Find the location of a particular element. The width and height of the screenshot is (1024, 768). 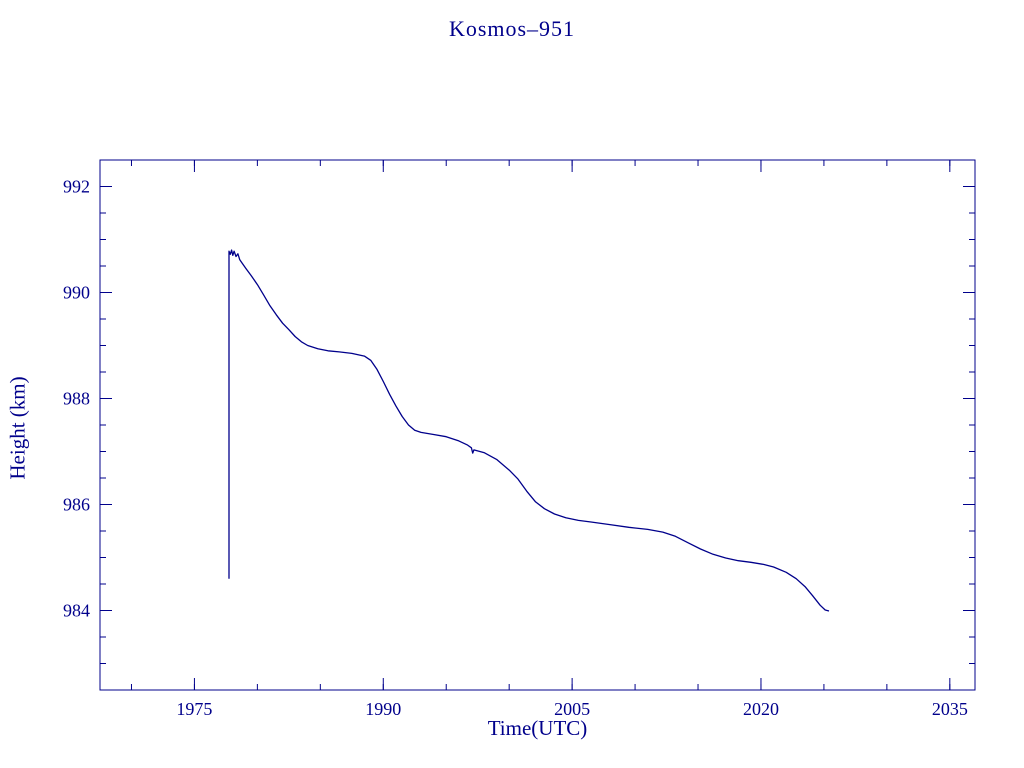

x-tick-label: 2020 is located at coordinates (761, 709).